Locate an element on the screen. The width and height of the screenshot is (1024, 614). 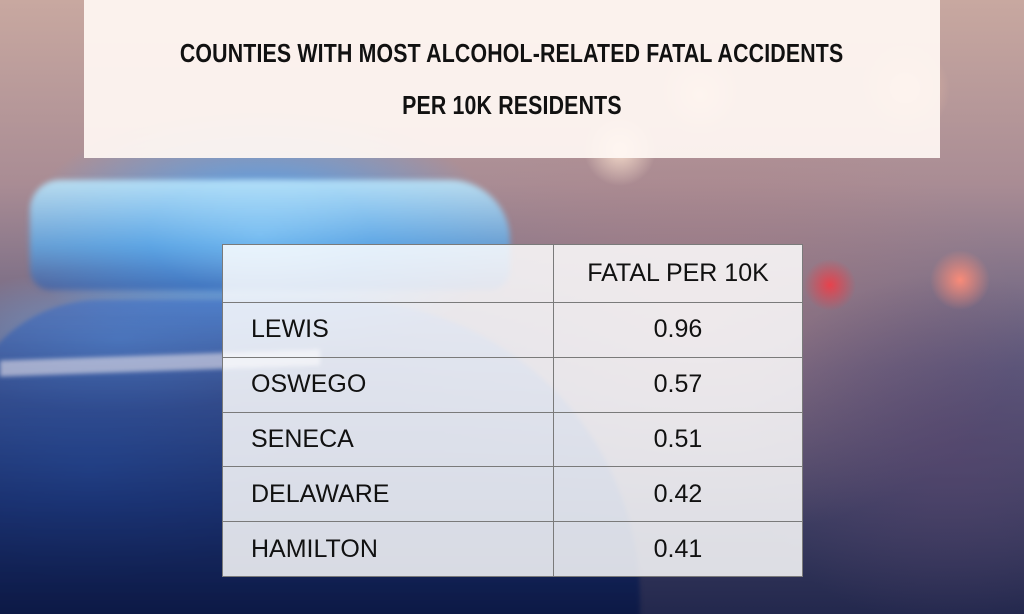
table-cell-value: 0.42 is located at coordinates (678, 494).